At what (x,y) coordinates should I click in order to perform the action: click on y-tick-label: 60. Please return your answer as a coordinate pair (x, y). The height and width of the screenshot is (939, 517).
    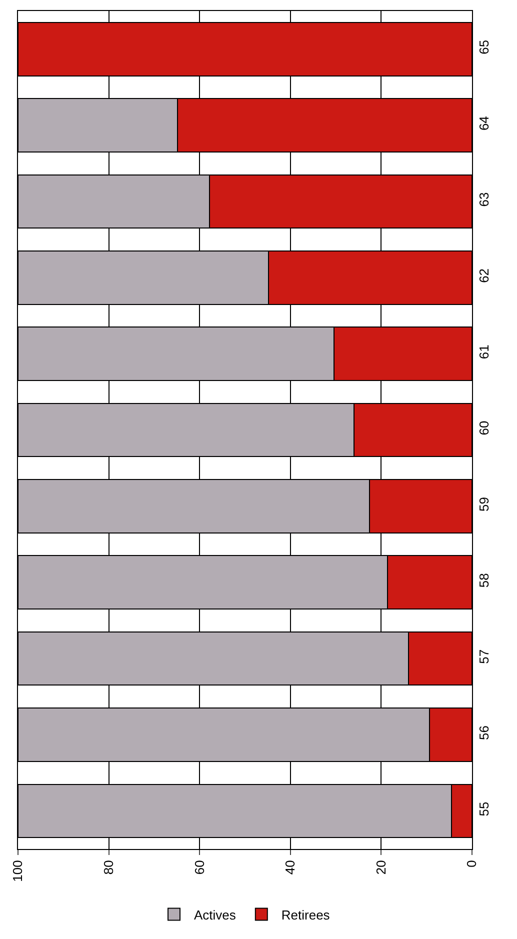
    Looking at the image, I should click on (484, 428).